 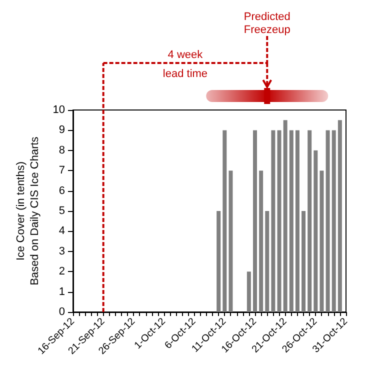 I want to click on y-tick-label: 3, so click(x=61, y=251).